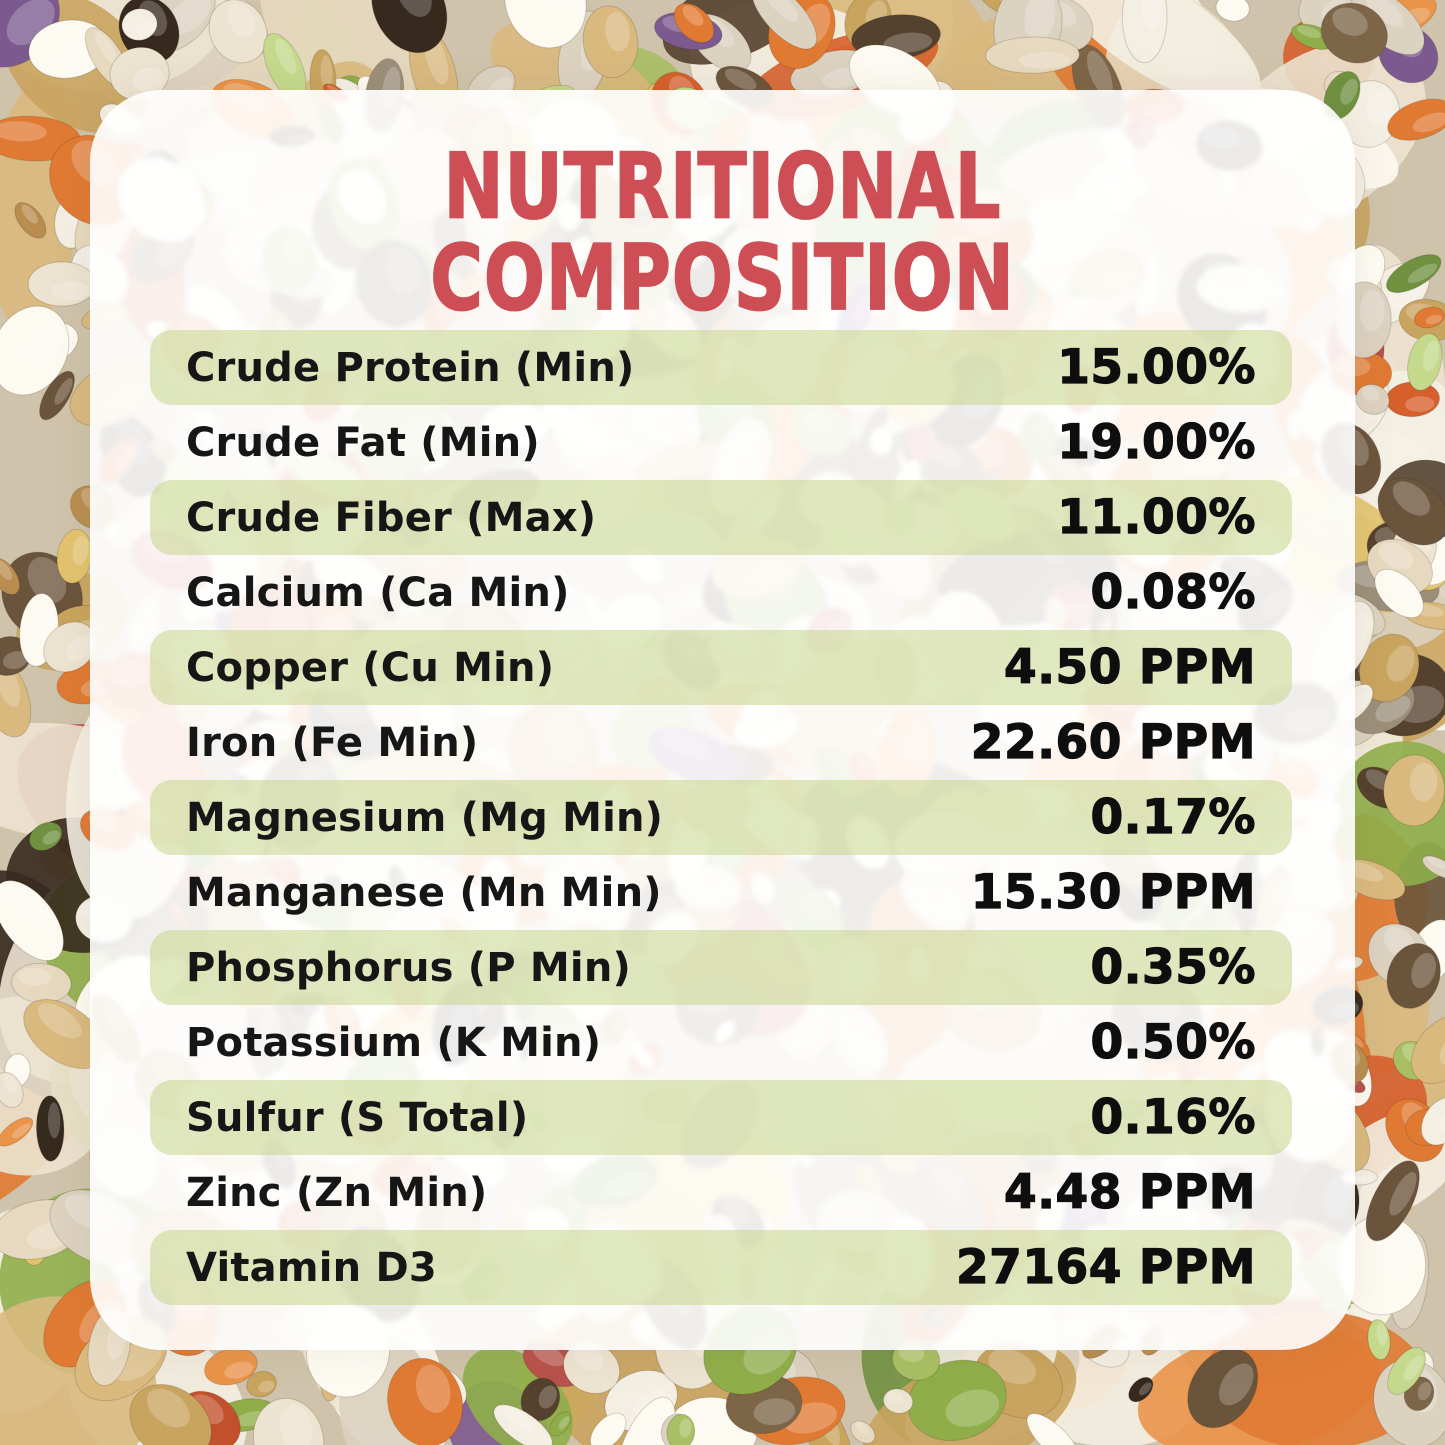  Describe the element at coordinates (1173, 592) in the screenshot. I see `row-value: 0.08%` at that location.